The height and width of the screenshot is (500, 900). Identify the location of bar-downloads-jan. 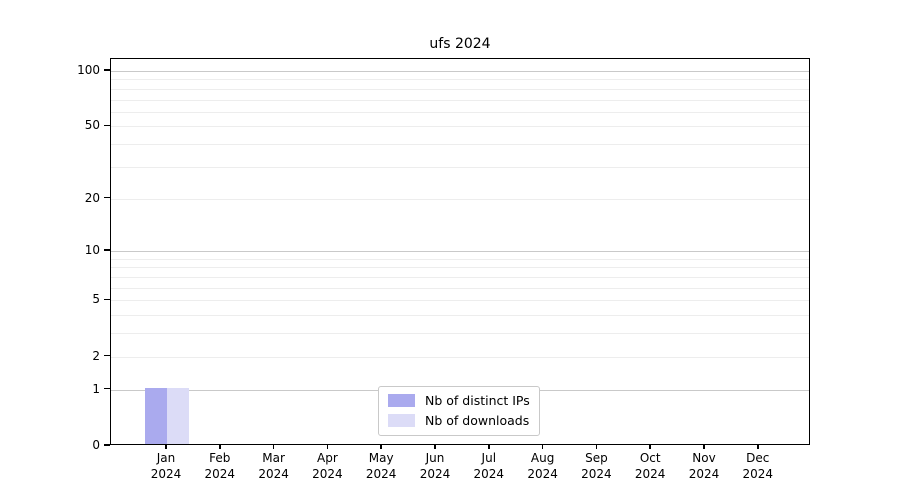
(178, 415).